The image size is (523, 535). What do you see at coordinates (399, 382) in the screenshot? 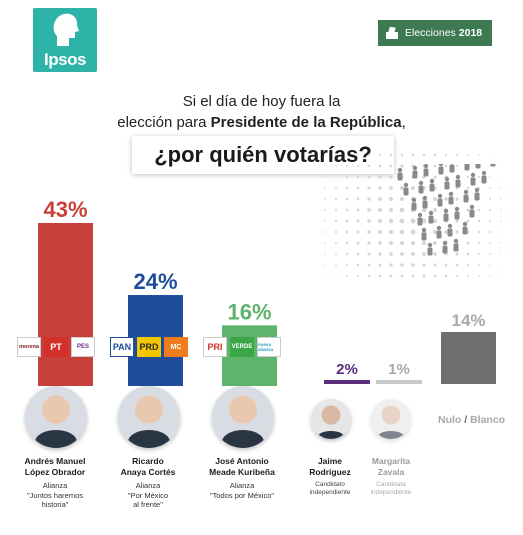
I see `bar-zavala` at bounding box center [399, 382].